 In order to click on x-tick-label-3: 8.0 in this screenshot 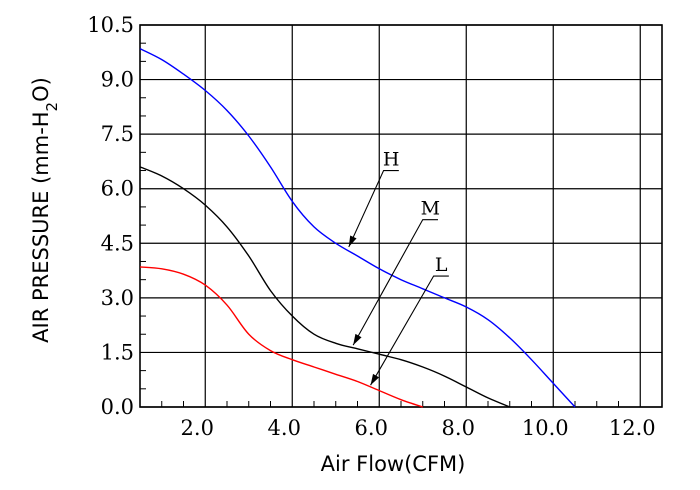, I will do `click(458, 428)`.